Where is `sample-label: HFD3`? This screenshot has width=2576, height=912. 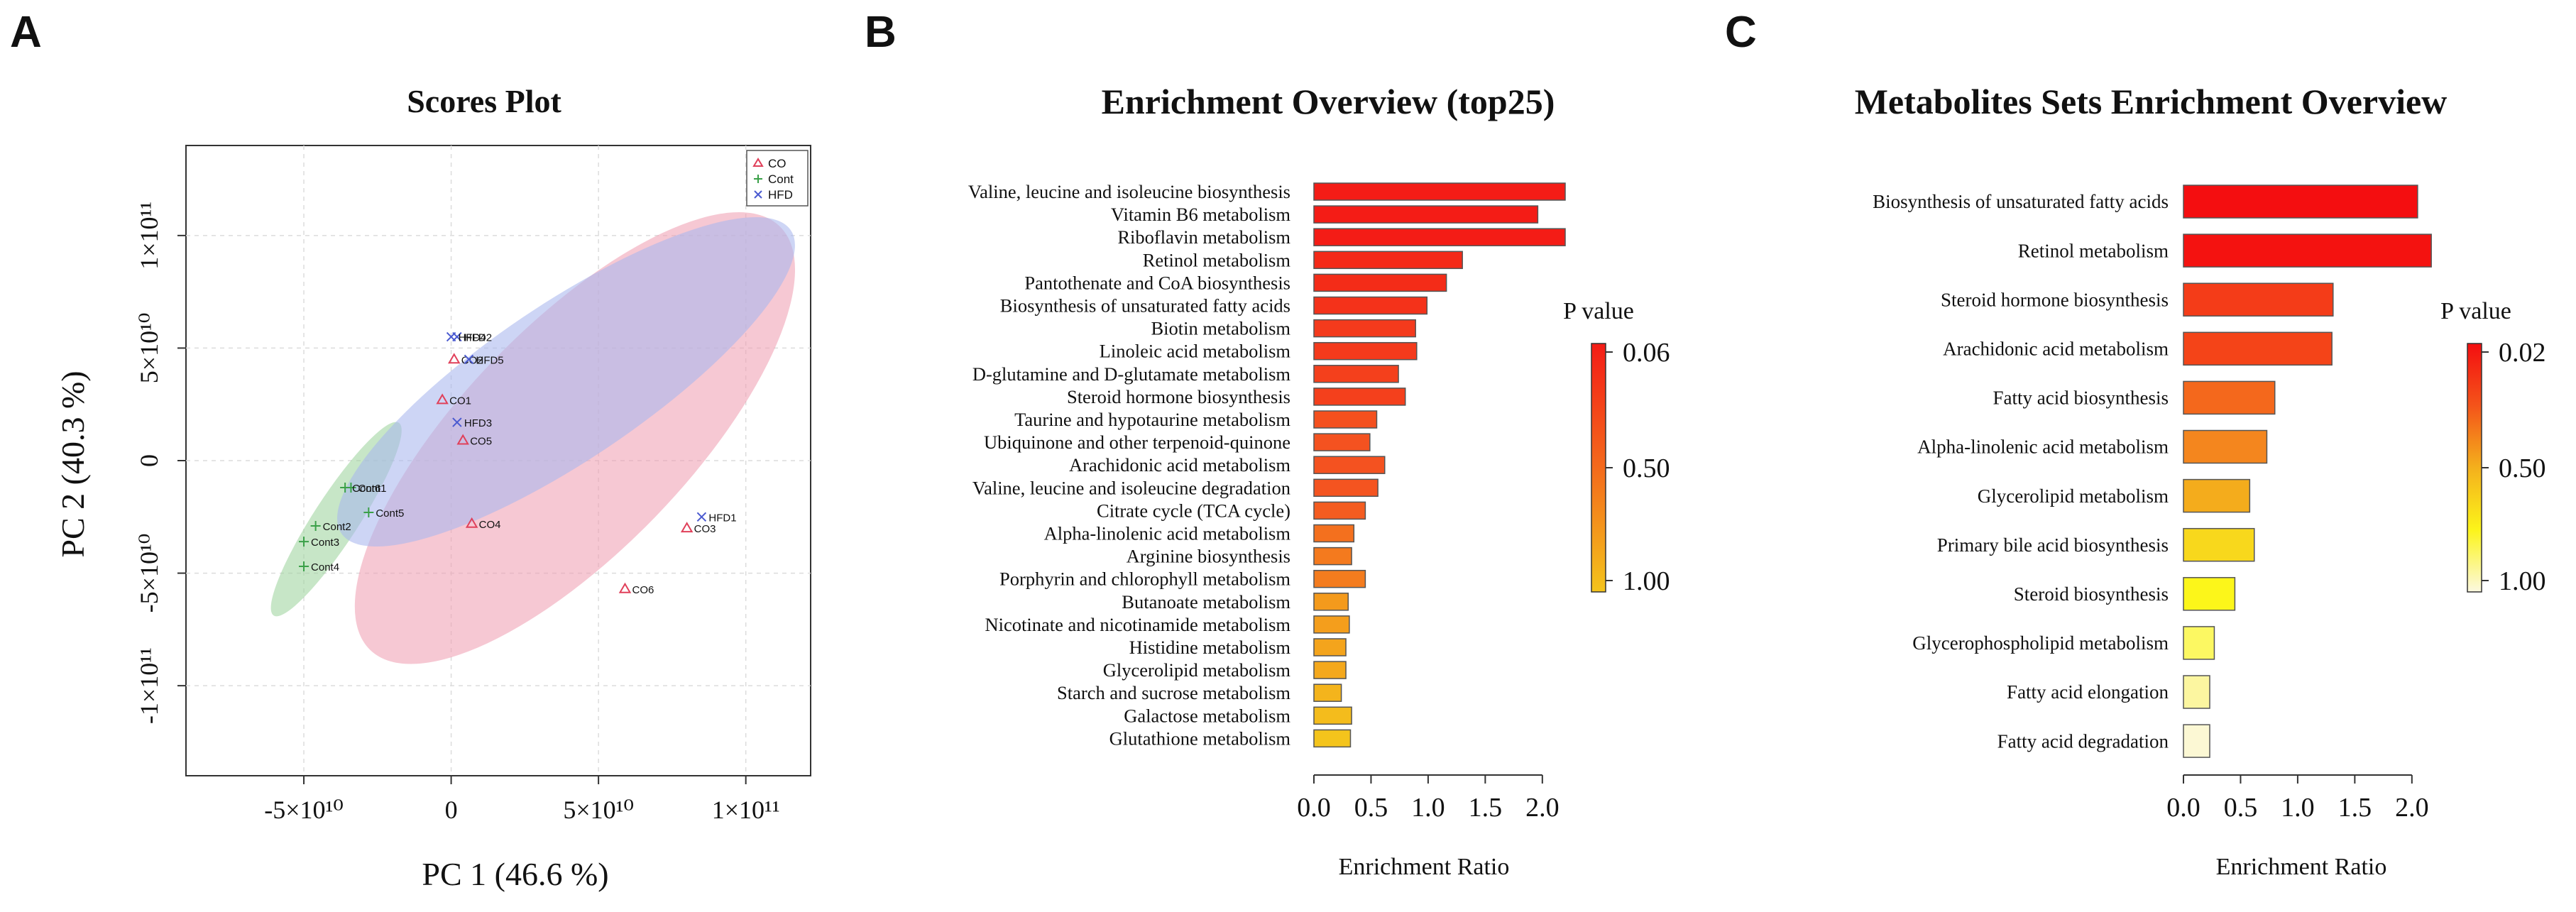 sample-label: HFD3 is located at coordinates (478, 423).